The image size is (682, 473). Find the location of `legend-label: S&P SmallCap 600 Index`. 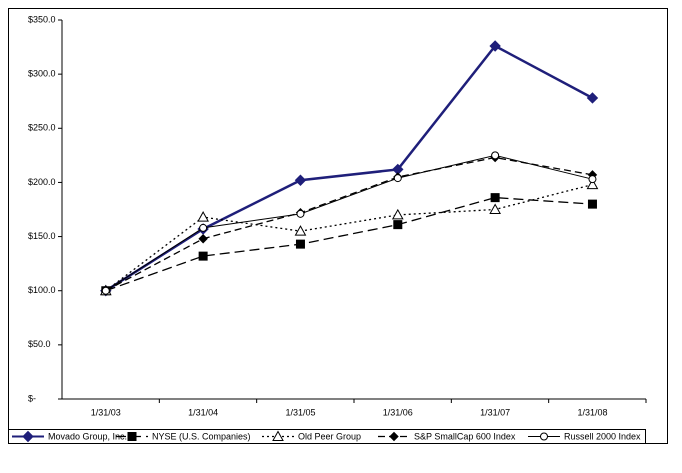

legend-label: S&P SmallCap 600 Index is located at coordinates (465, 436).